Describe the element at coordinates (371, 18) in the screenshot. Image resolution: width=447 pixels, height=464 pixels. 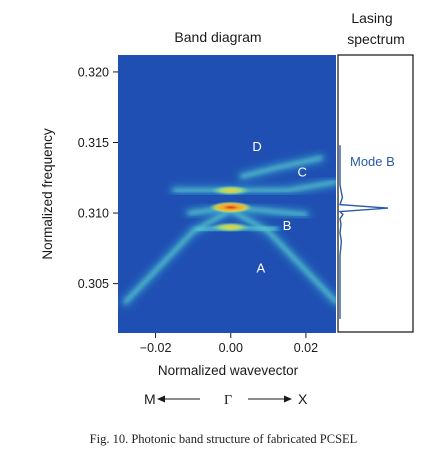
I see `lasing-title-line1: Lasing` at that location.